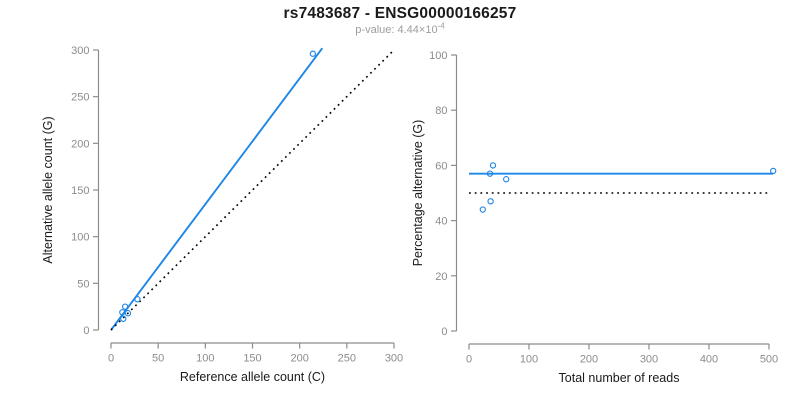  What do you see at coordinates (400, 13) in the screenshot?
I see `figure-title: rs7483687 - ENSG00000166257` at bounding box center [400, 13].